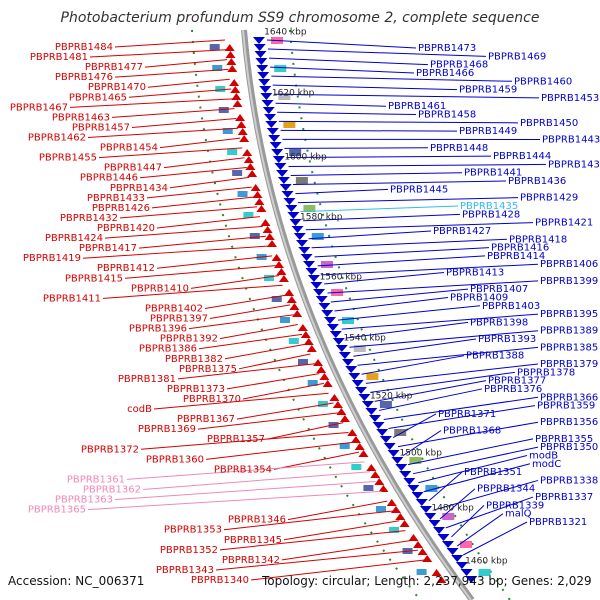  Describe the element at coordinates (133, 168) in the screenshot. I see `gene-label-left: PBPRB1447` at that location.